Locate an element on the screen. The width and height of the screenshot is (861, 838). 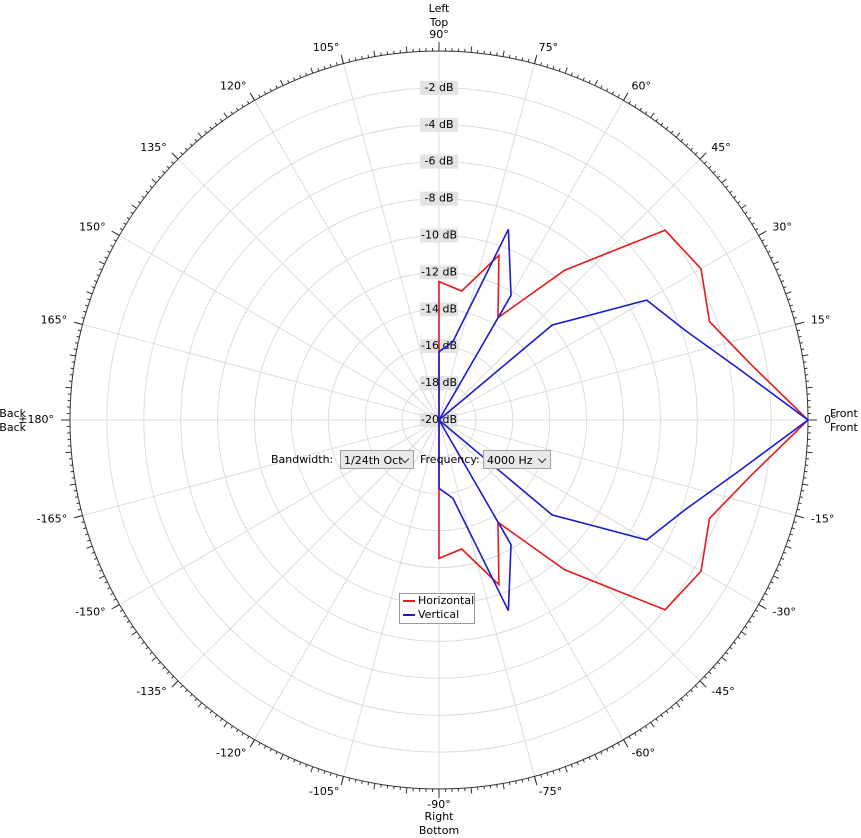
bandwidth-label: Bandwidth: is located at coordinates (302, 459).